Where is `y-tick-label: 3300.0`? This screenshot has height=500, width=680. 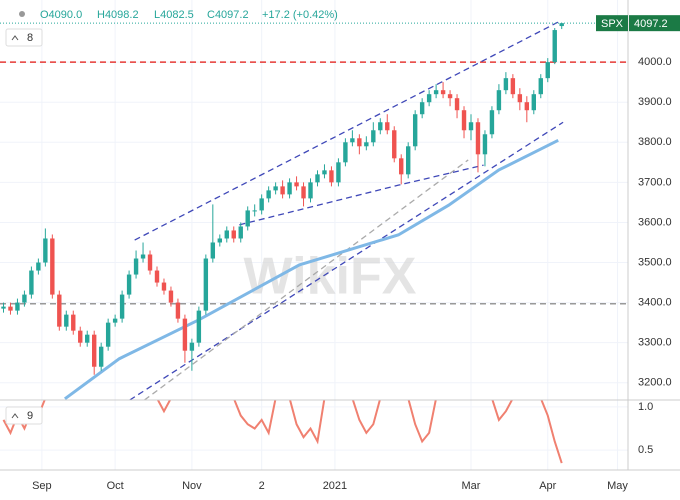
y-tick-label: 3300.0 is located at coordinates (655, 343).